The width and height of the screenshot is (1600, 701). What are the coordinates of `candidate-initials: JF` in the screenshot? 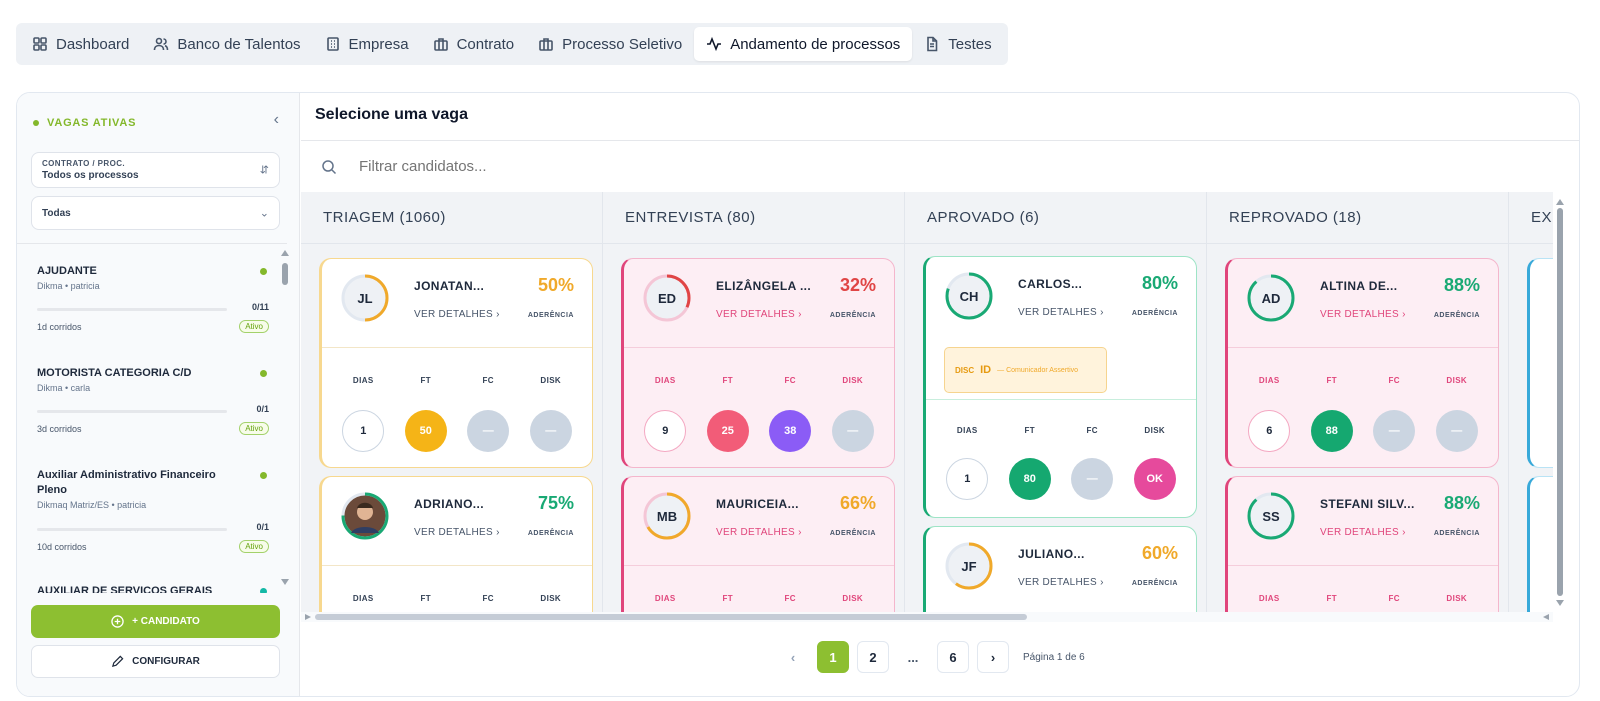 It's located at (969, 566).